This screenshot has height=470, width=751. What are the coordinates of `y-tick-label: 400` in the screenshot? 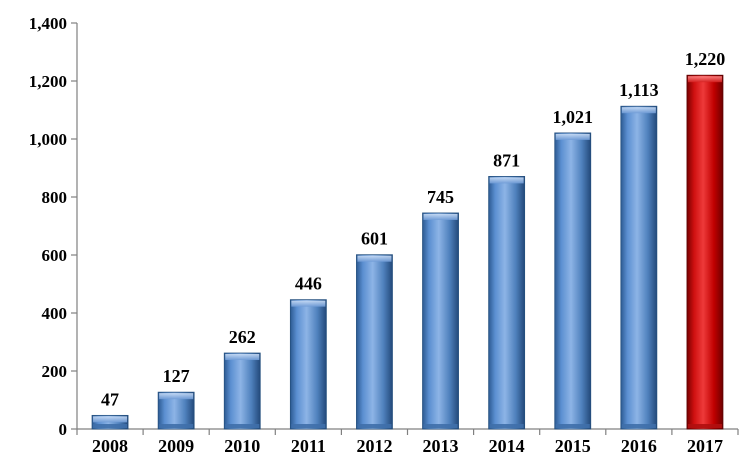 It's located at (55, 313).